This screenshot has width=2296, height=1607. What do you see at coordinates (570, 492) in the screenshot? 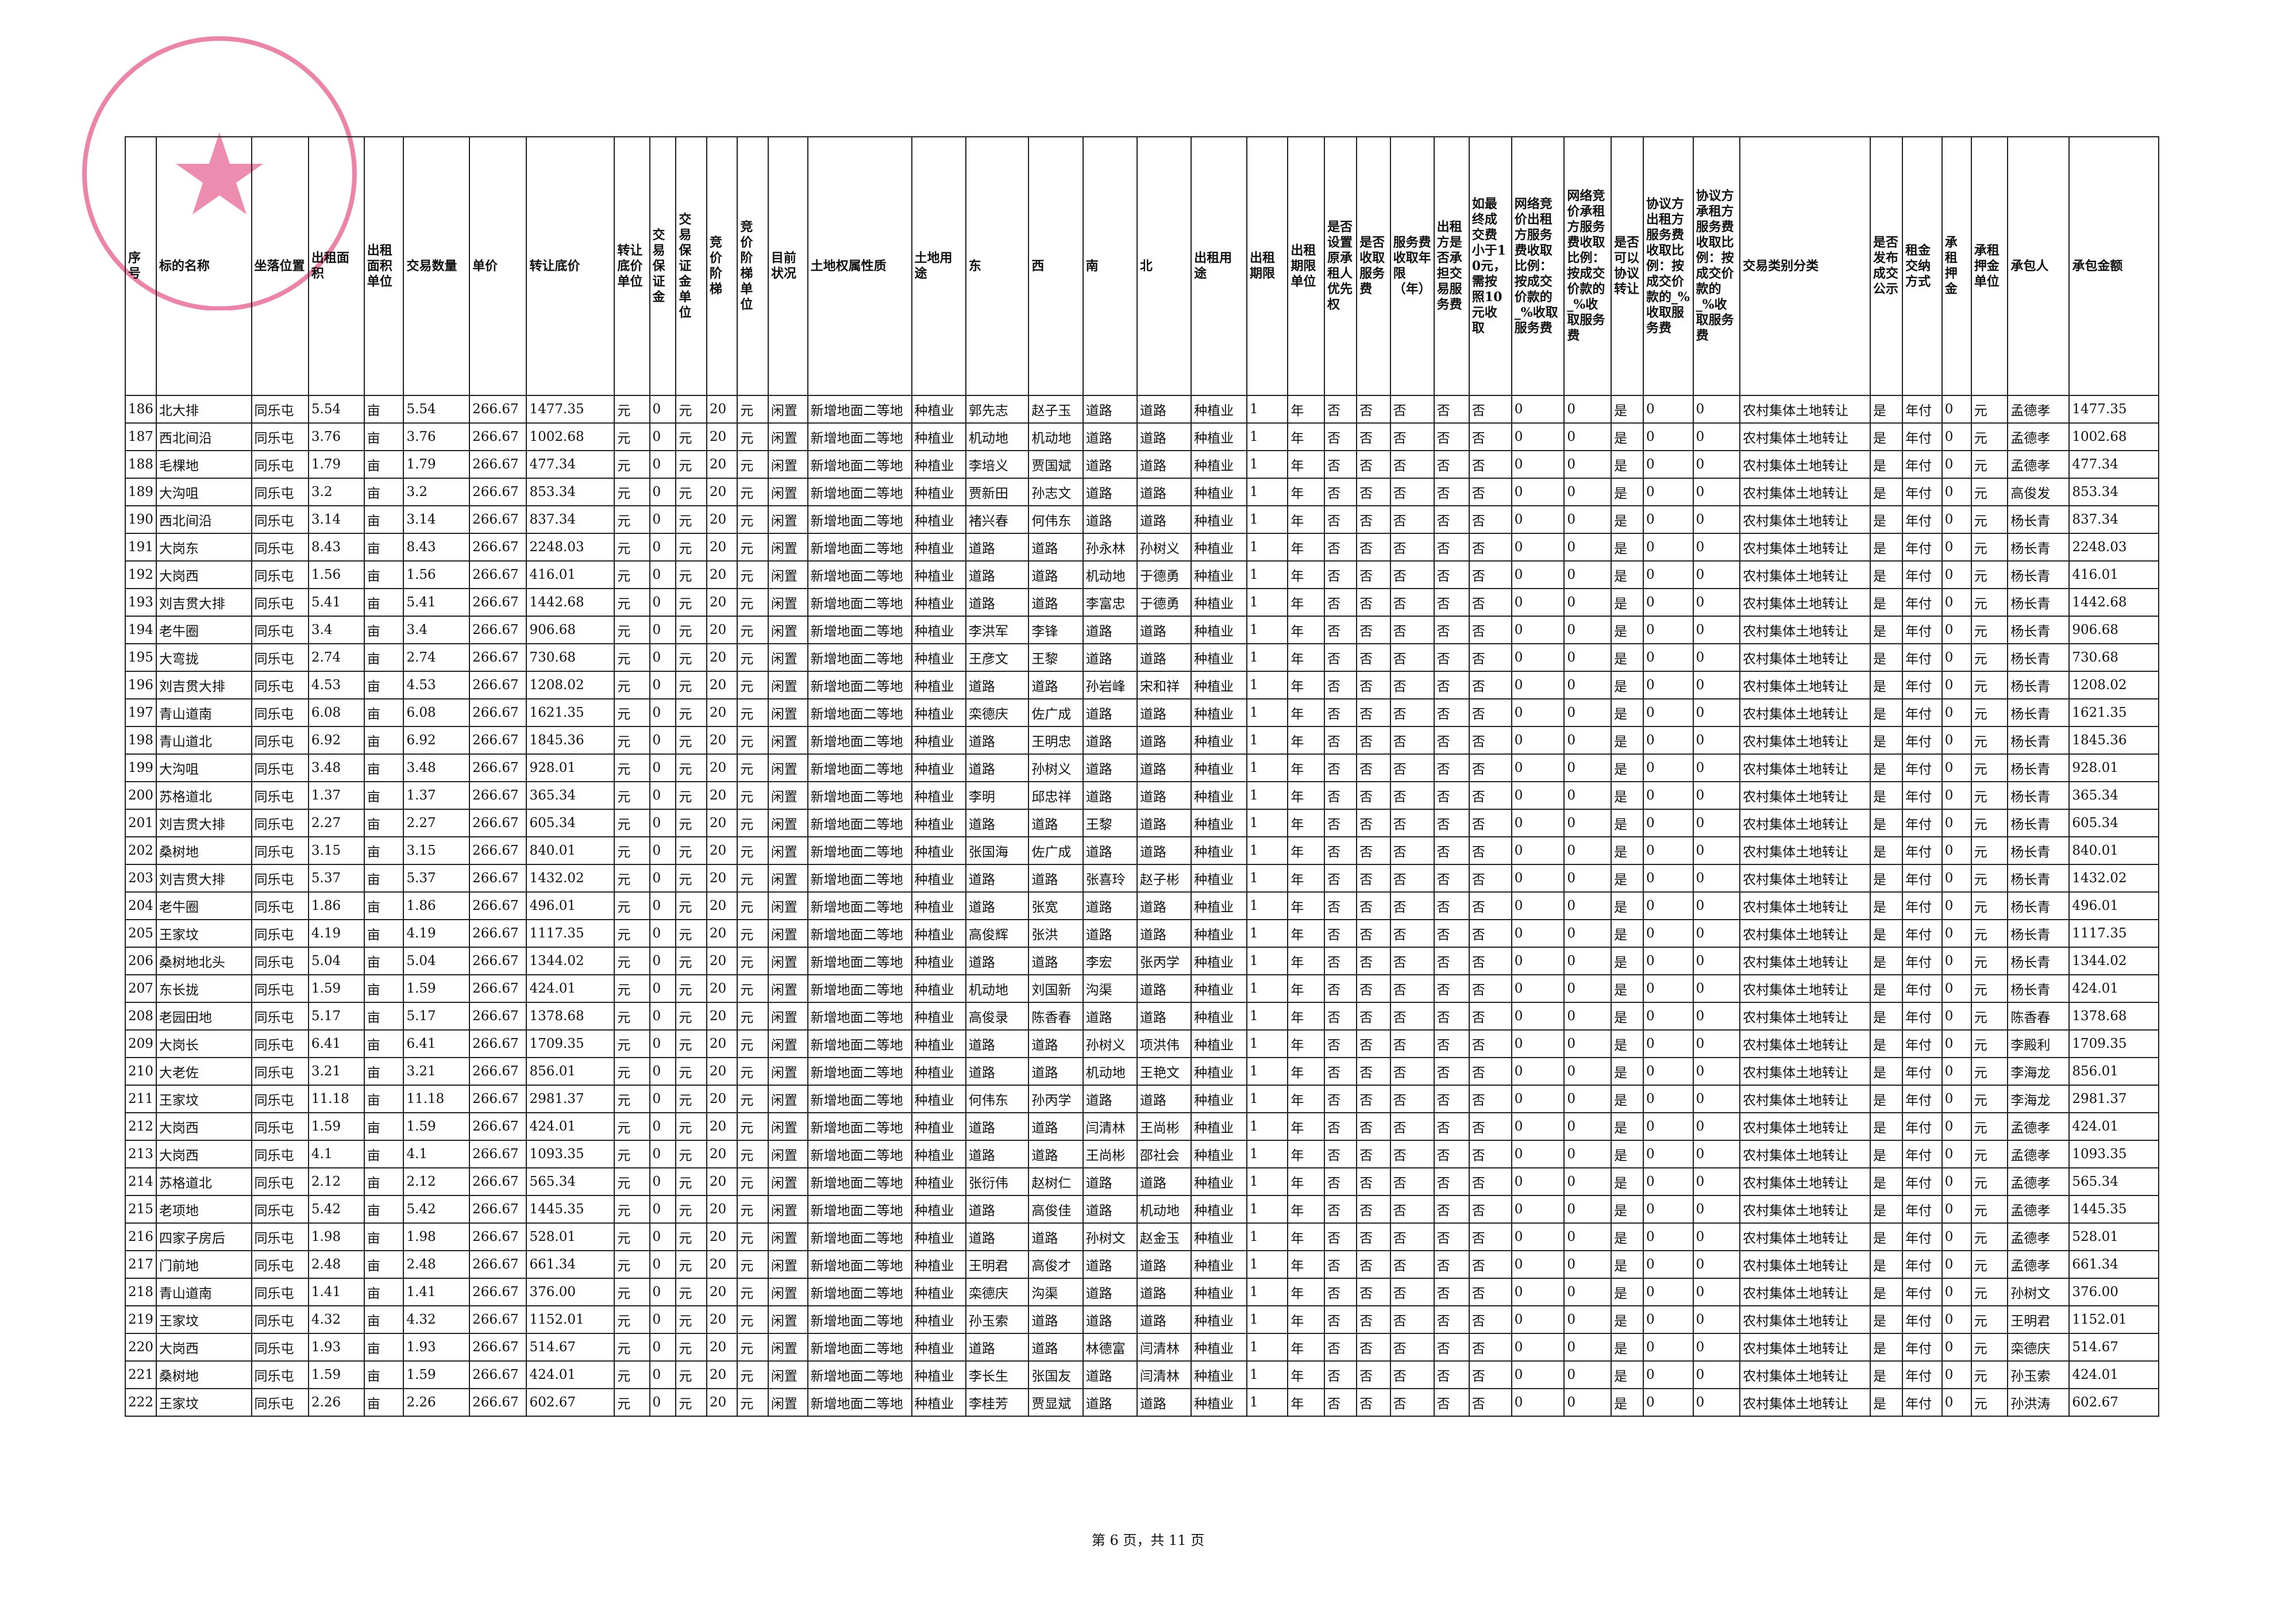
I see `cell: 853.34` at bounding box center [570, 492].